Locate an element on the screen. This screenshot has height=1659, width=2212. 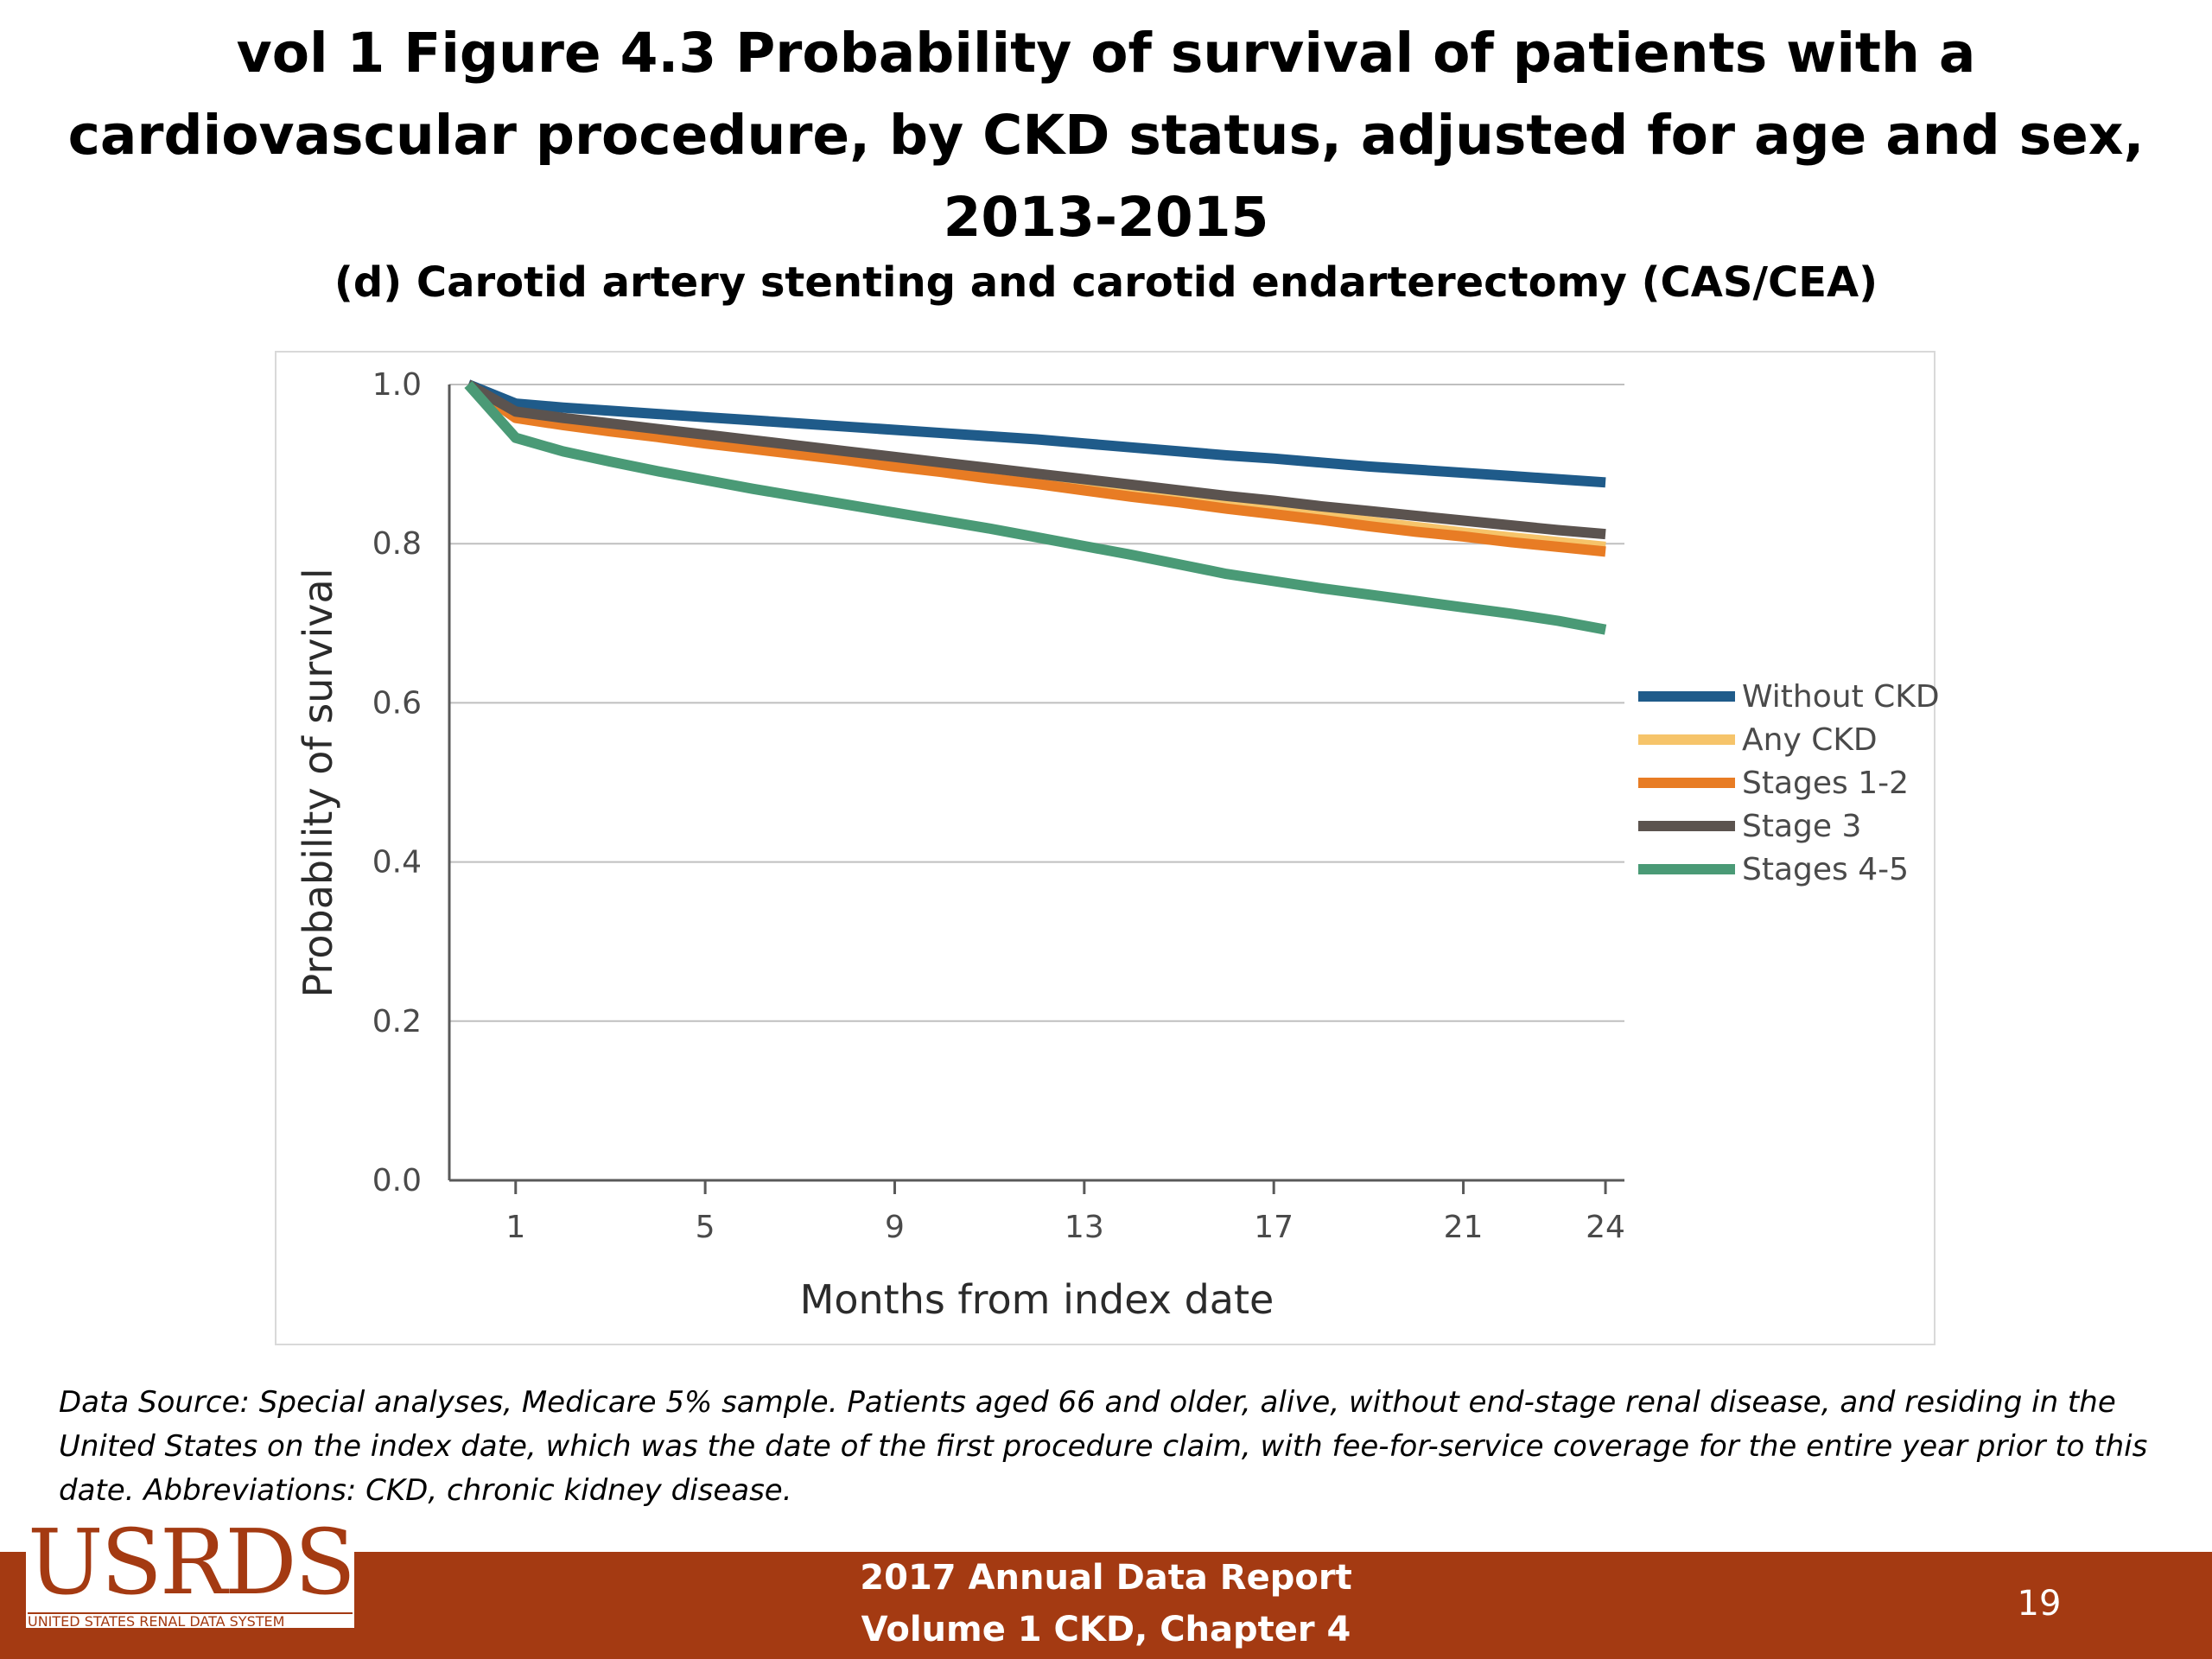
x-tick-label: 13 is located at coordinates (1084, 1227).